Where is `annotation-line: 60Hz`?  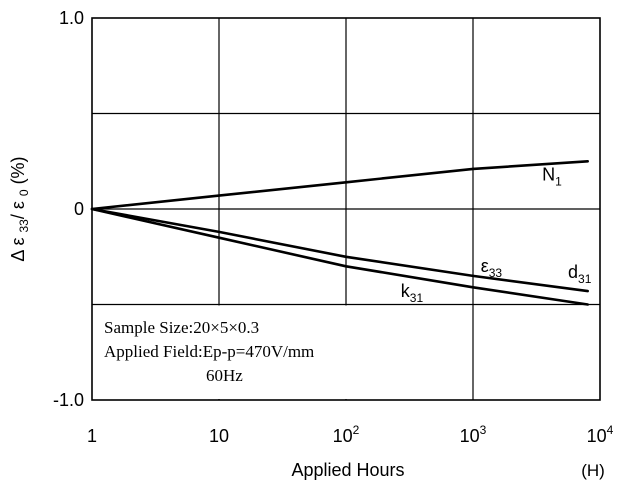
annotation-line: 60Hz is located at coordinates (224, 375).